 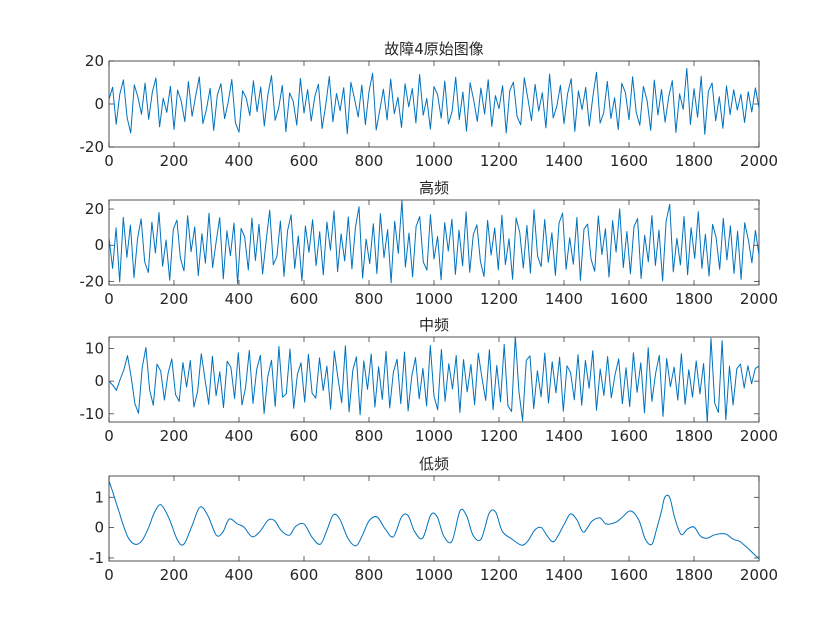 I want to click on y-tick-label: 10, so click(x=94, y=348).